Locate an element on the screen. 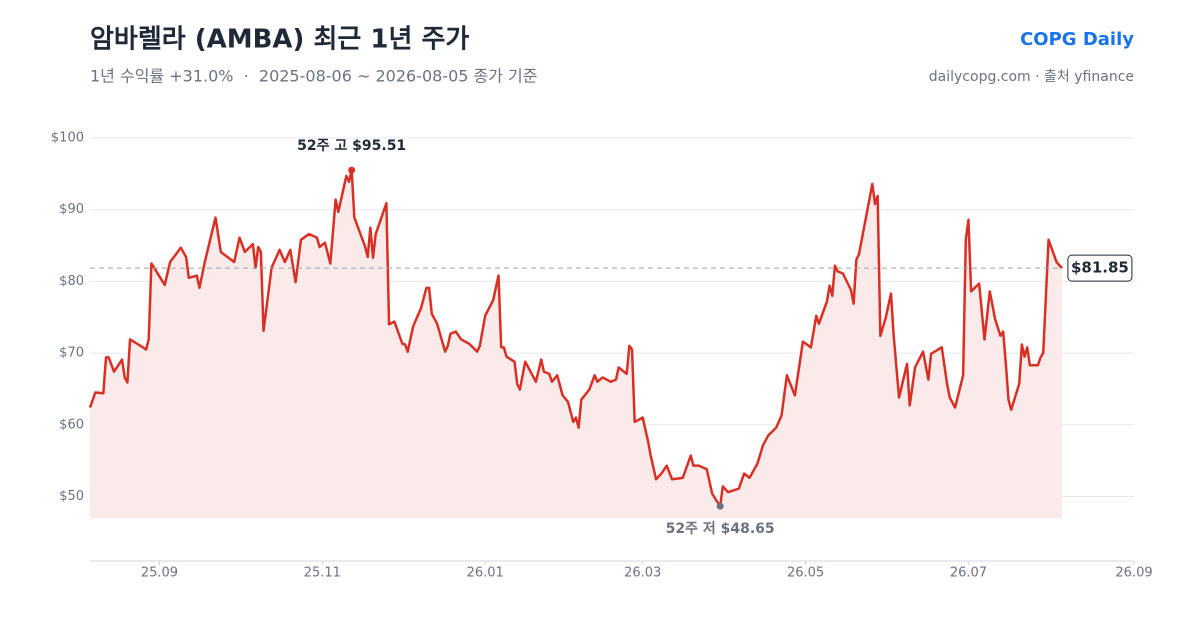  chart-title: 암바렐라 (AMBA) 최근 1년 주가 is located at coordinates (279, 40).